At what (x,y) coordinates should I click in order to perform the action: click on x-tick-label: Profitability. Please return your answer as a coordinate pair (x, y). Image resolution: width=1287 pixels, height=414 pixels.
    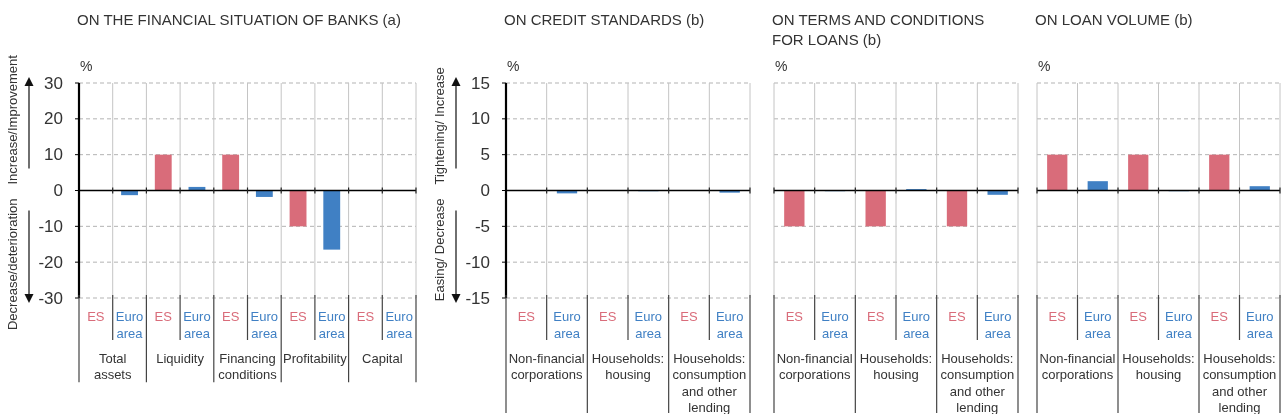
    Looking at the image, I should click on (315, 358).